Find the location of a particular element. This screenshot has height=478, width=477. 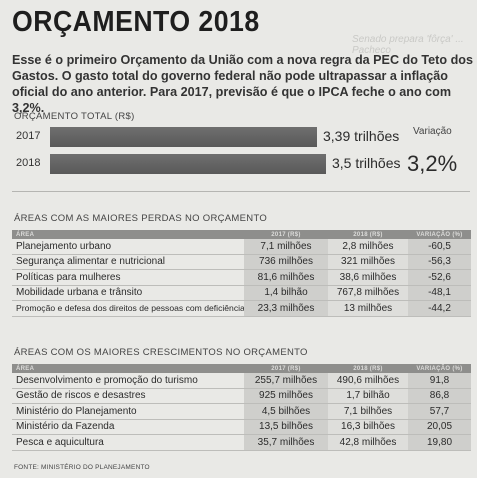

page-title: ORÇAMENTO 2018 is located at coordinates (136, 22).